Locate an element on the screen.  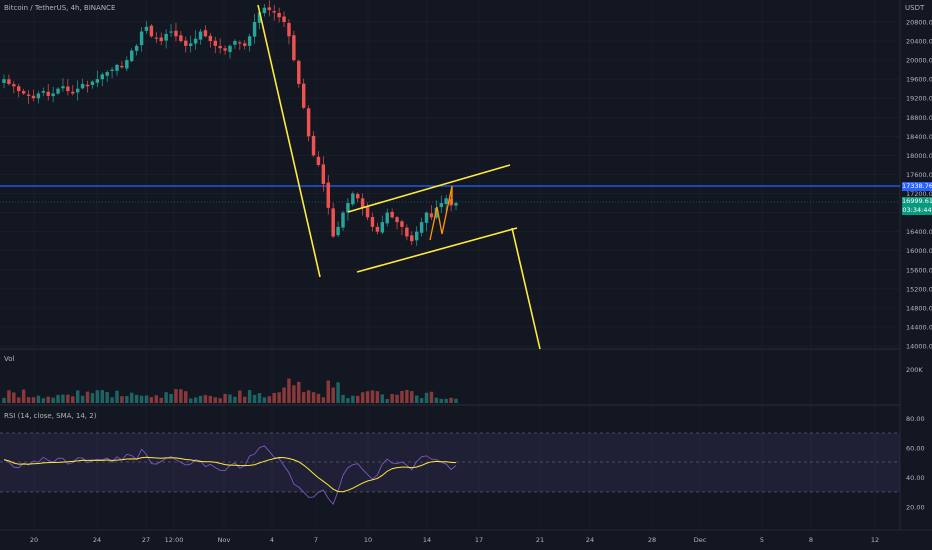
price-tick-label: 20800.00 is located at coordinates (919, 23).